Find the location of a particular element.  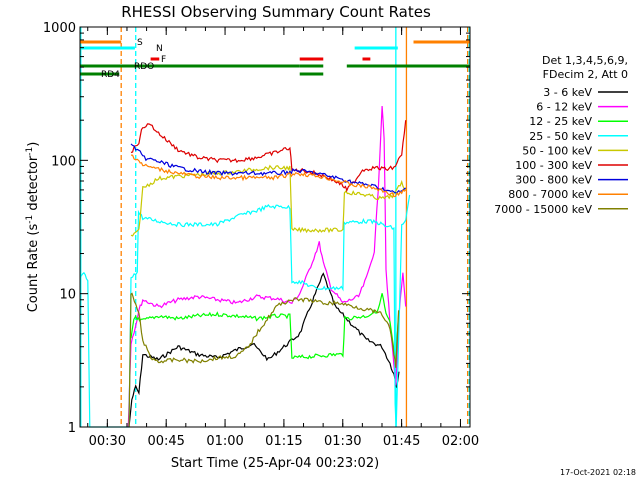

y-tick-label-10: 10 is located at coordinates (67, 295).